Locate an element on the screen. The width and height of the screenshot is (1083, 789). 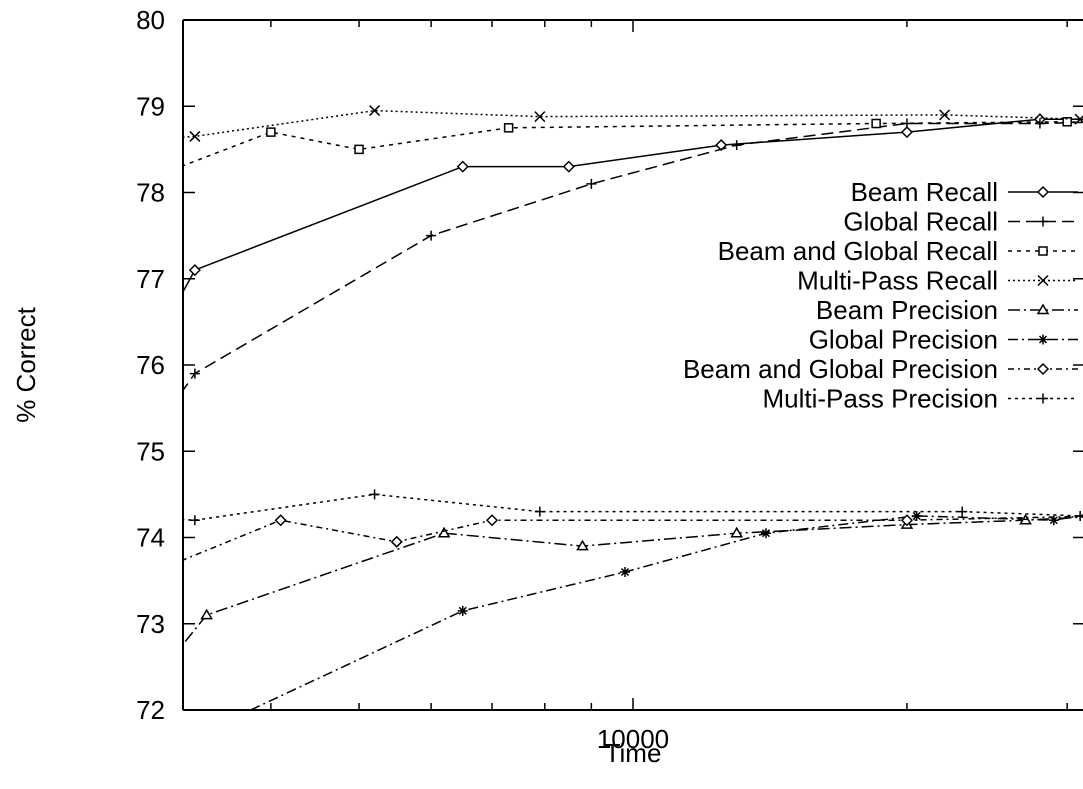
series-line-beam-and-global-recall is located at coordinates (633, 144).